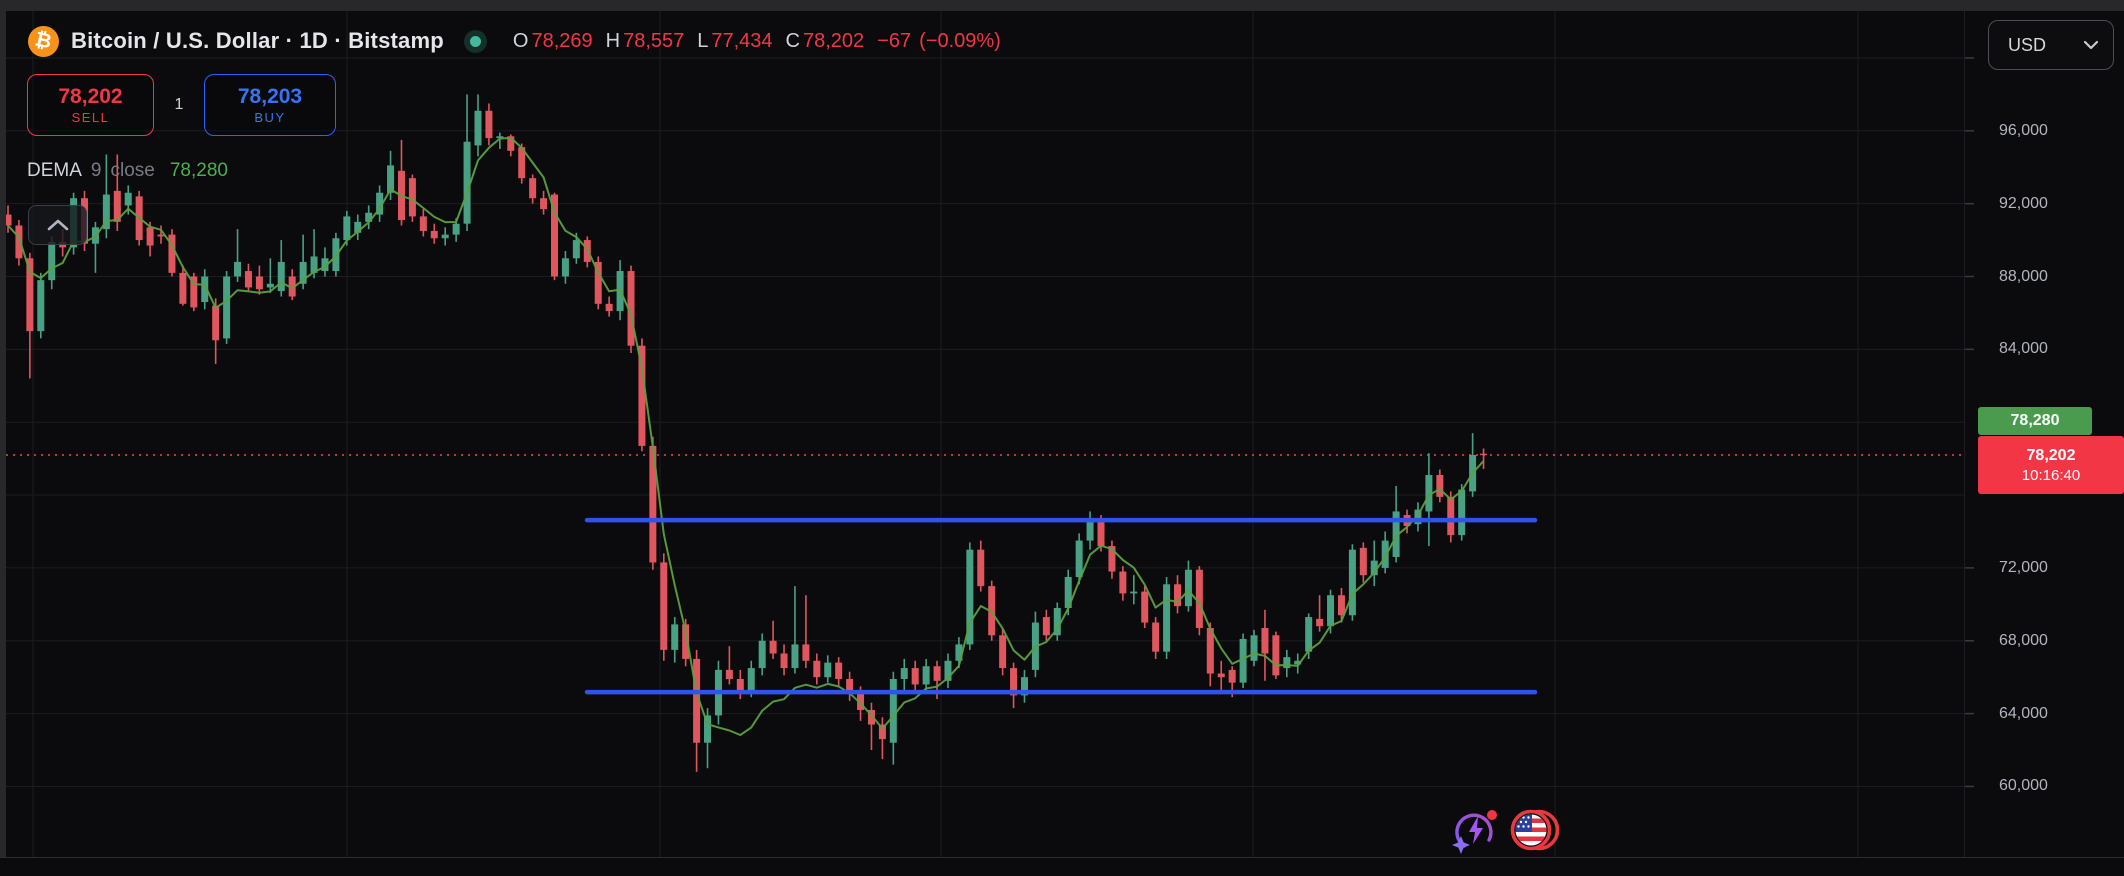 Image resolution: width=2124 pixels, height=876 pixels. What do you see at coordinates (90, 96) in the screenshot?
I see `sell-price: 78,202` at bounding box center [90, 96].